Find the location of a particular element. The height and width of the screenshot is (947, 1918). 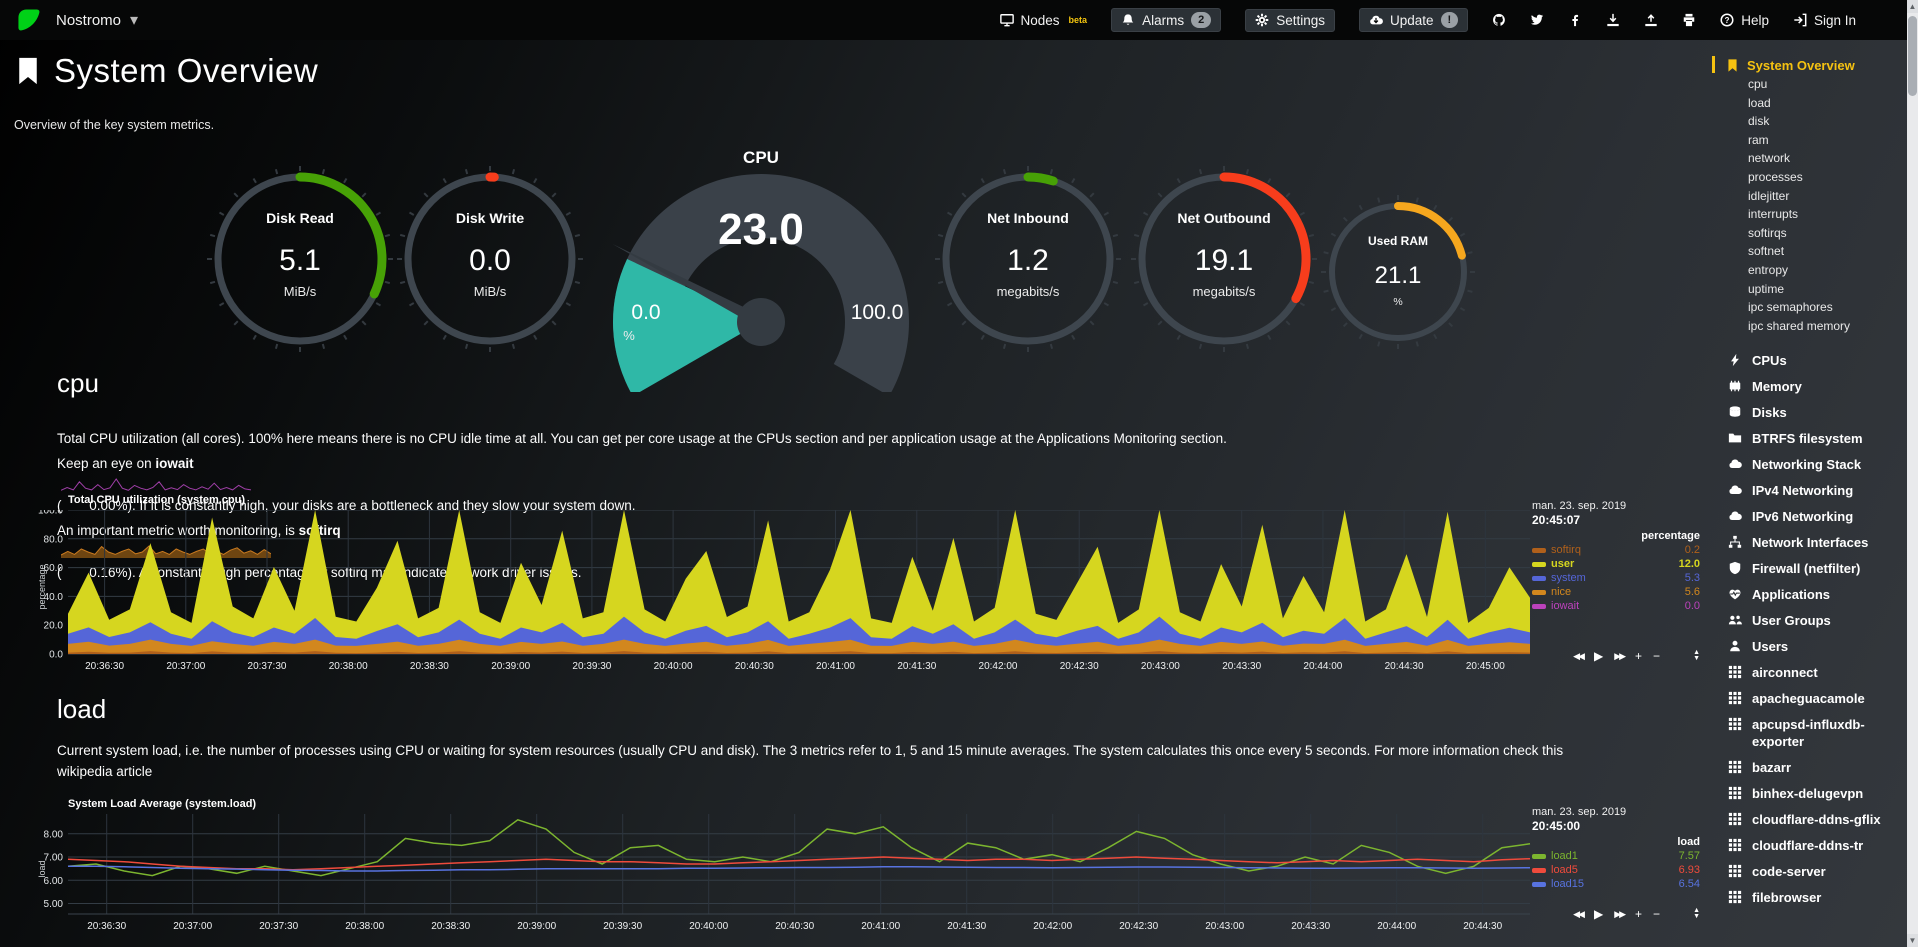

user-group-icon is located at coordinates (1734, 620).